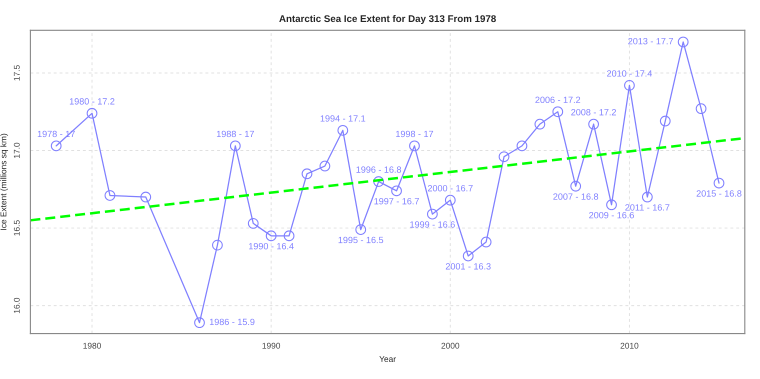 This screenshot has width=760, height=379. What do you see at coordinates (557, 100) in the screenshot?
I see `annotation: 2006 - 17.2` at bounding box center [557, 100].